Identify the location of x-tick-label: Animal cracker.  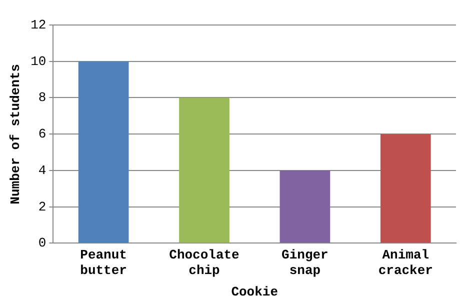
(405, 262).